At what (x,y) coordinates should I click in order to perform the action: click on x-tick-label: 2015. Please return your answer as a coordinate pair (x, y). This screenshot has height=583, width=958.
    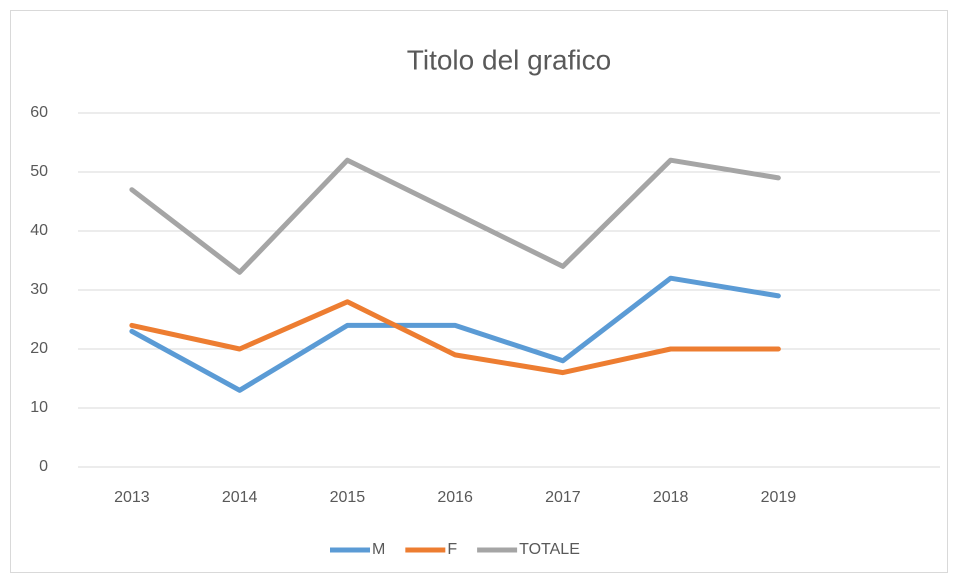
    Looking at the image, I should click on (348, 497).